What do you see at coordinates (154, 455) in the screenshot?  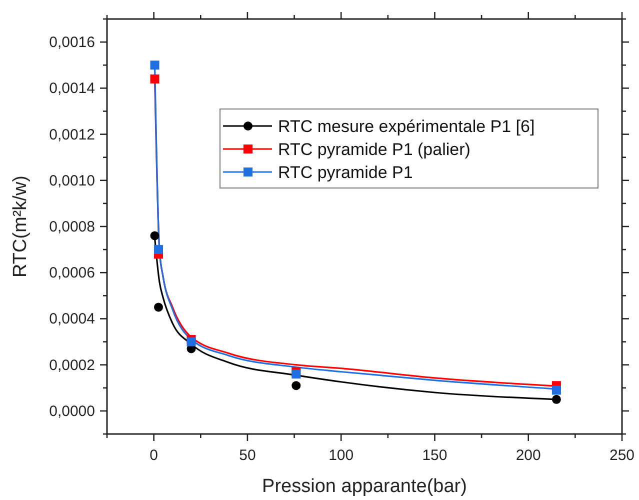 I see `x-tick-label: 0` at bounding box center [154, 455].